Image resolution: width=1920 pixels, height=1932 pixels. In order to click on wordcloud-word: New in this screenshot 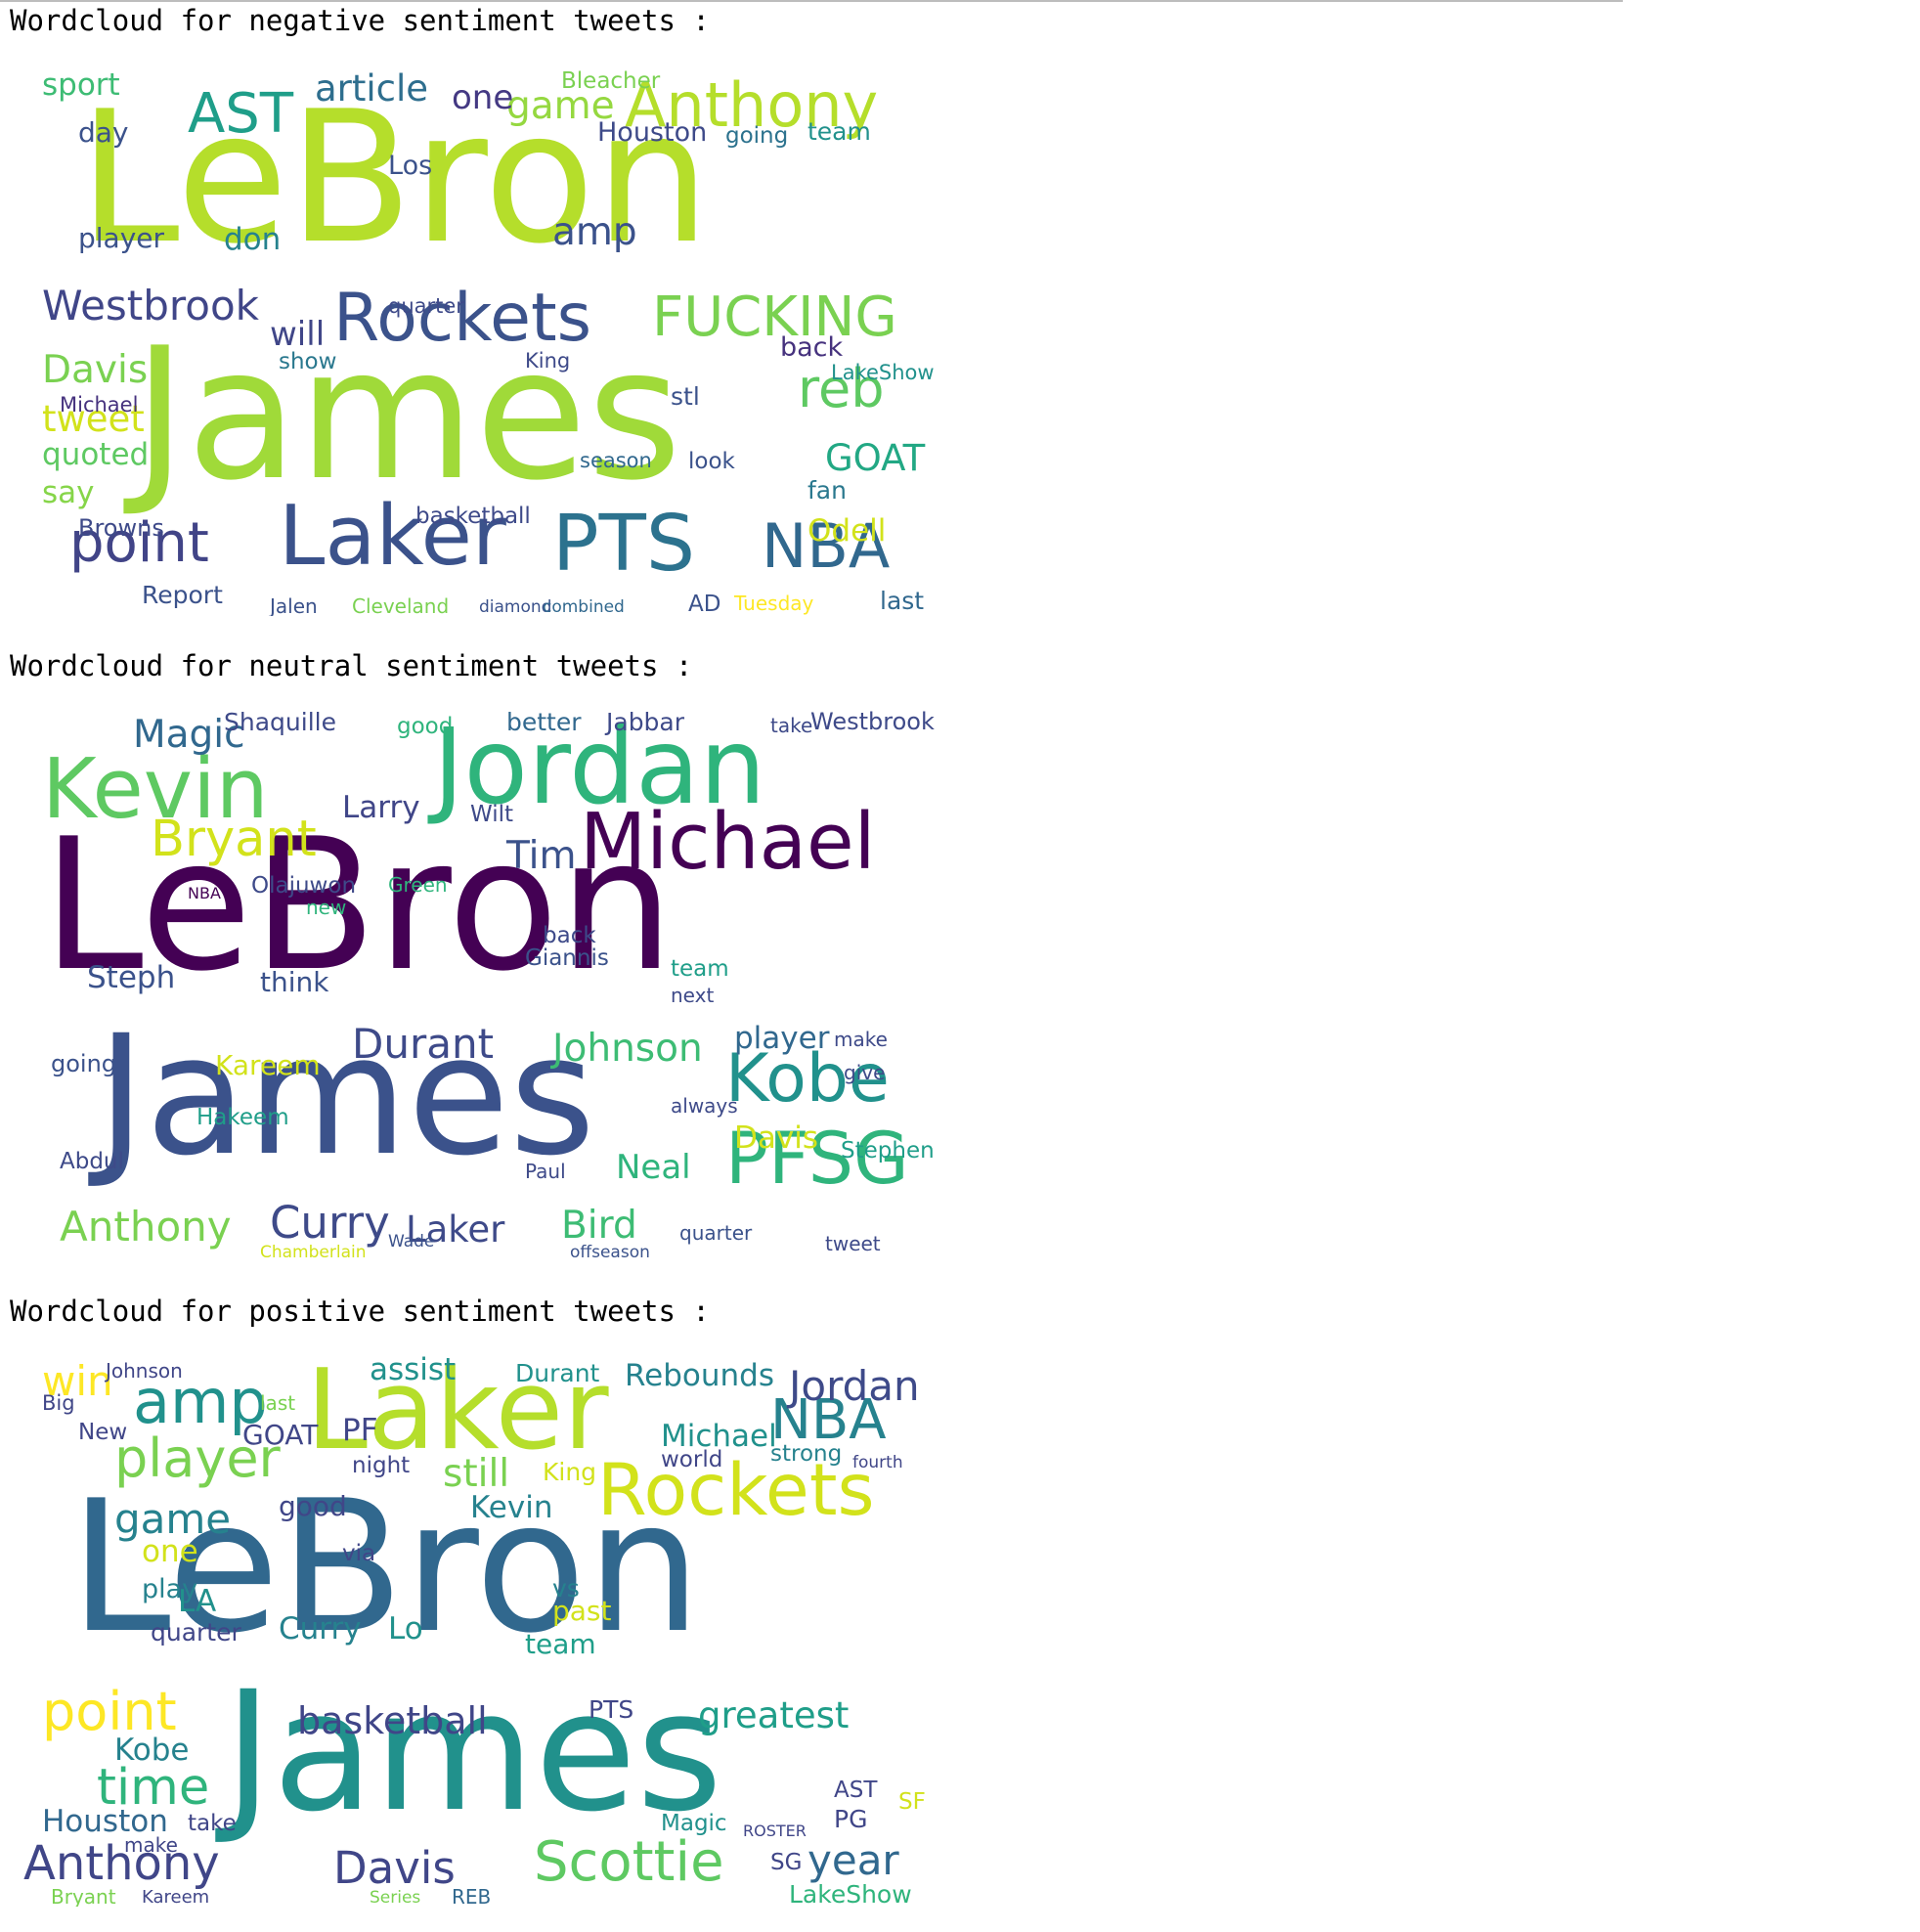, I will do `click(103, 1432)`.